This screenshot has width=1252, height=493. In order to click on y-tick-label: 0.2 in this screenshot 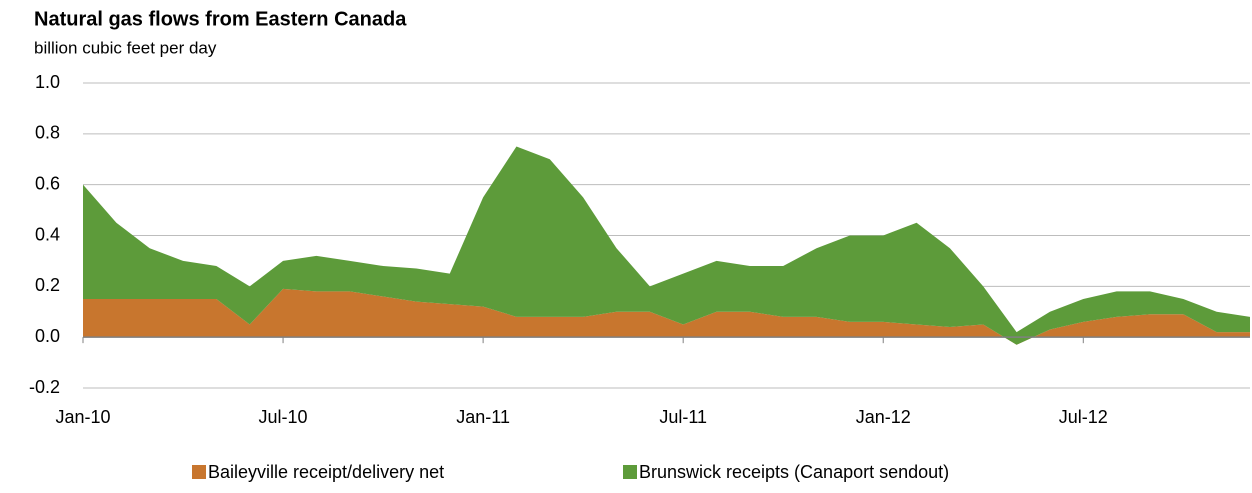, I will do `click(47, 285)`.